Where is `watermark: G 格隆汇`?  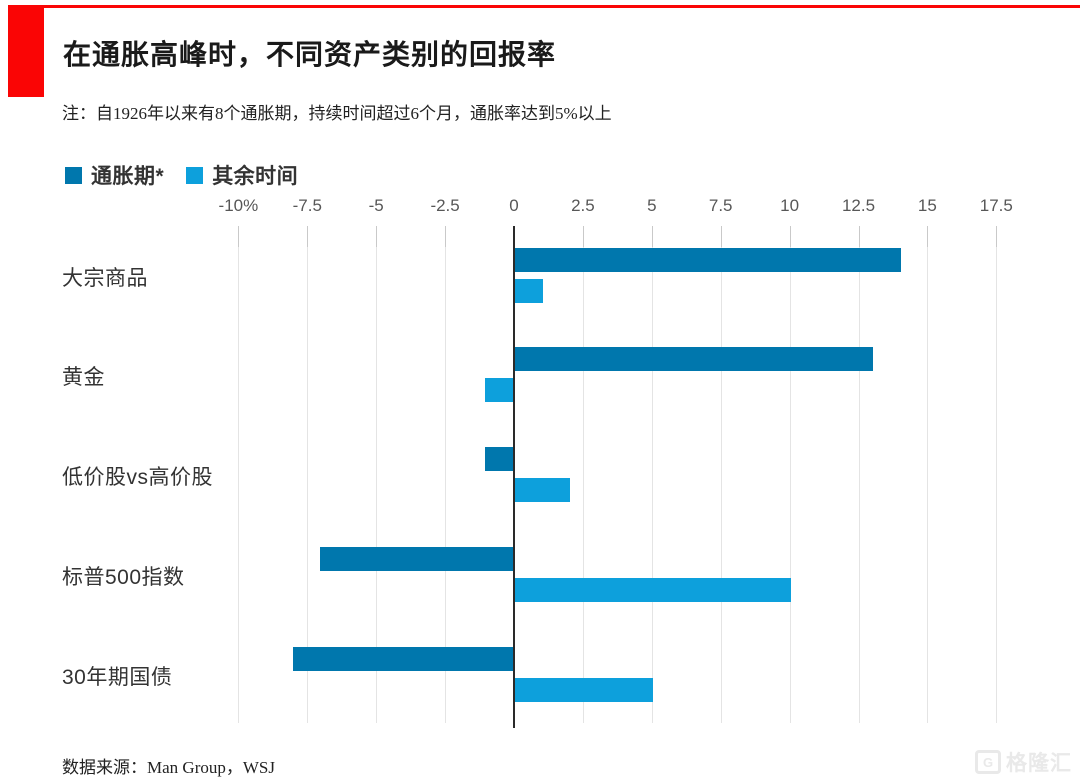
watermark: G 格隆汇 is located at coordinates (1023, 762).